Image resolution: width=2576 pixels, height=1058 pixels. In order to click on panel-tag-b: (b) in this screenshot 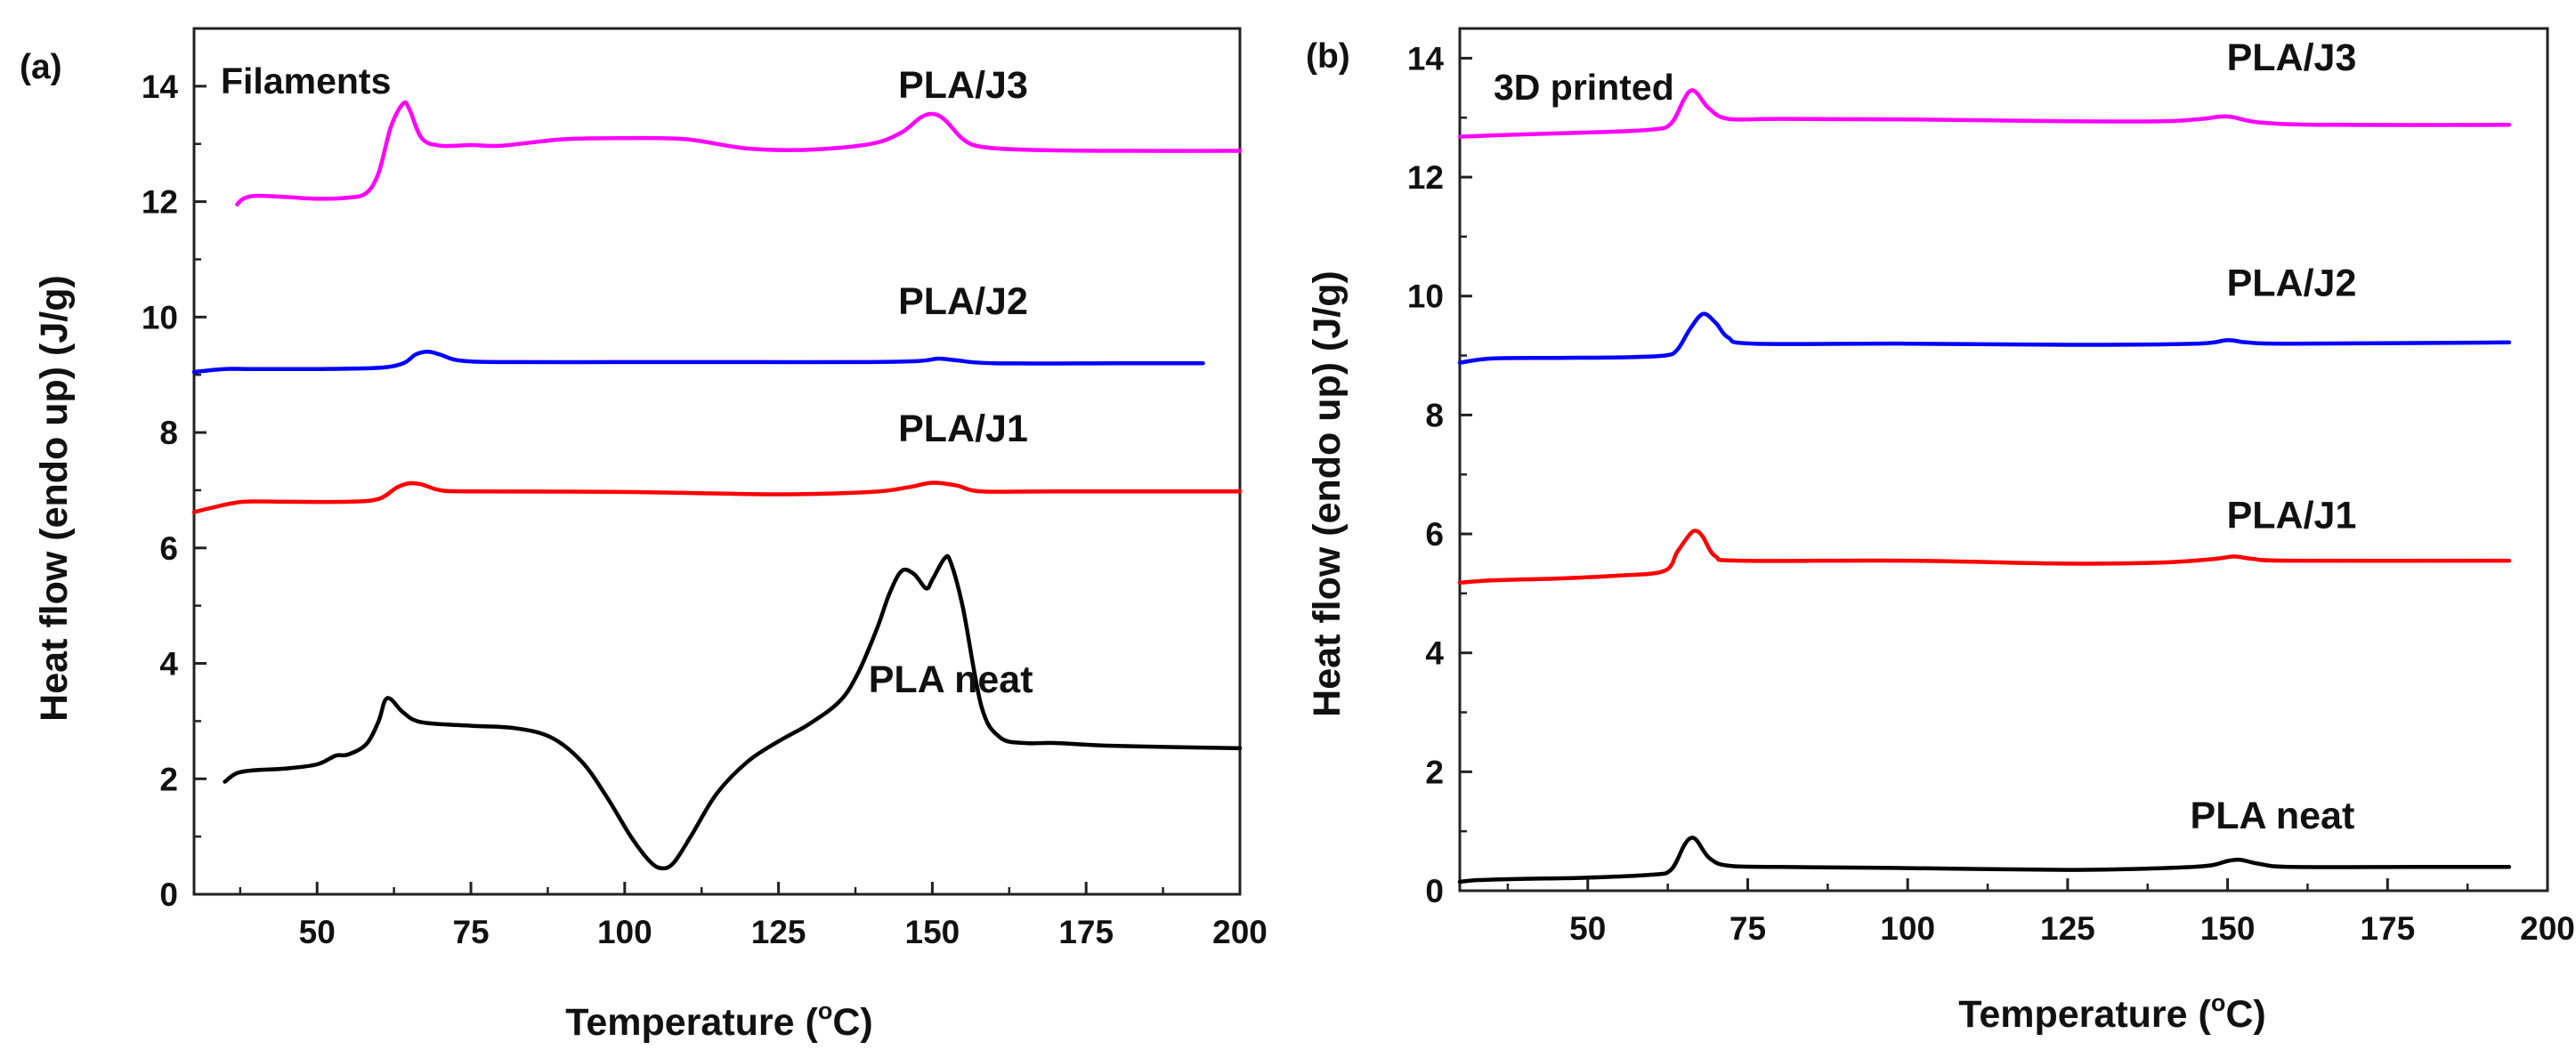, I will do `click(1328, 56)`.